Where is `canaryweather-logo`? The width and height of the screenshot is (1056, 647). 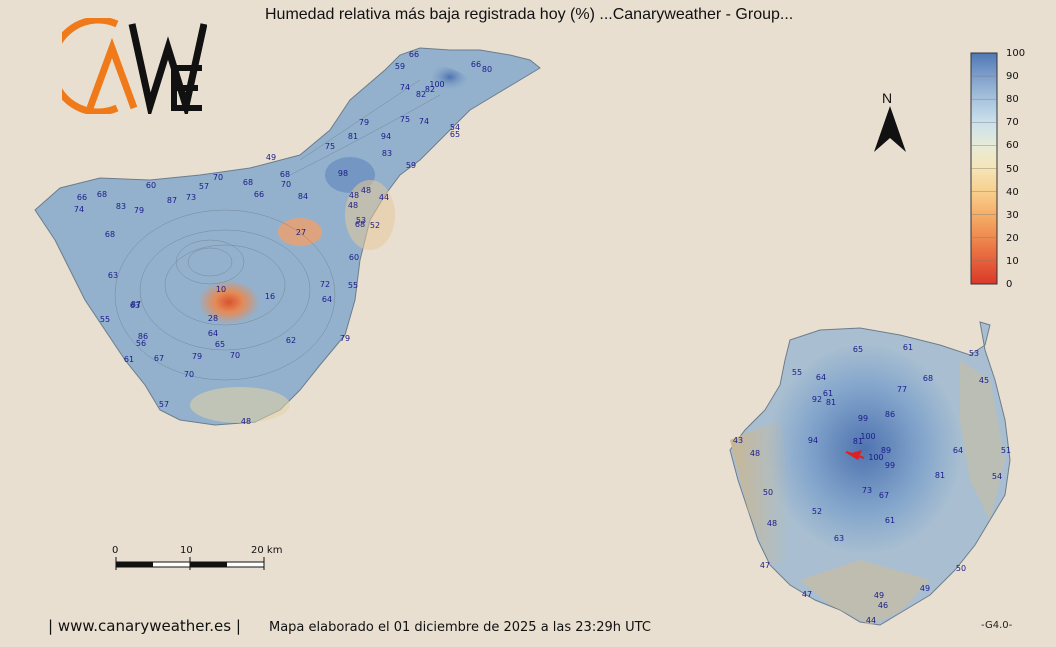 canaryweather-logo is located at coordinates (134, 66).